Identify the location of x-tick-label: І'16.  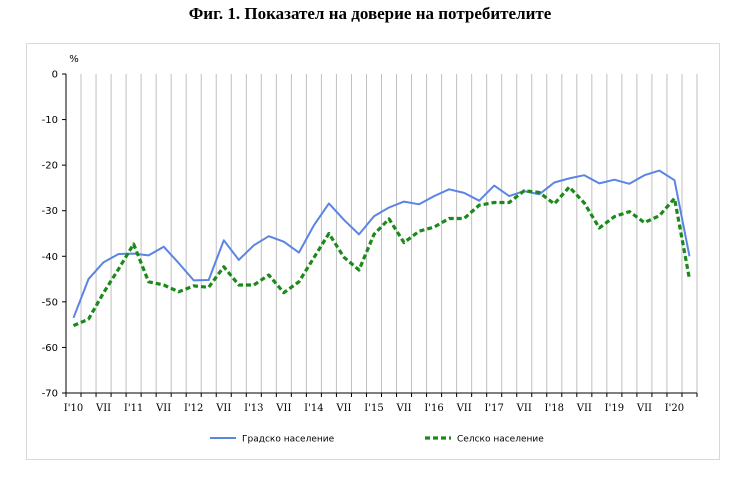
(433, 408).